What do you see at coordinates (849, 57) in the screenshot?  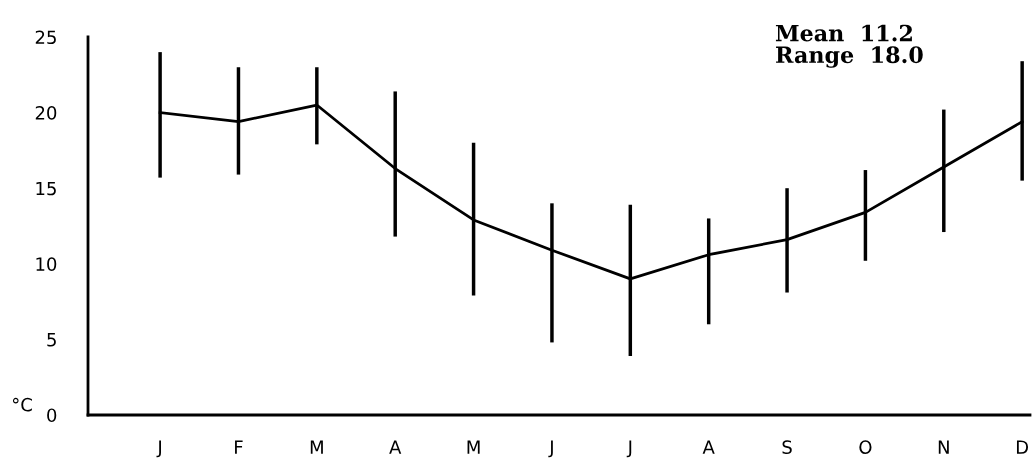 I see `annotation: Range 18.0` at bounding box center [849, 57].